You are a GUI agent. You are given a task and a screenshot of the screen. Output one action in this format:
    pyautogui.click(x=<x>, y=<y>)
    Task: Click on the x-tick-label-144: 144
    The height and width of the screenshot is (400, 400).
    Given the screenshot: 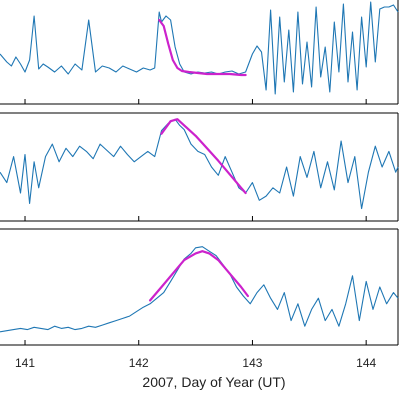 What is the action you would take?
    pyautogui.click(x=366, y=363)
    